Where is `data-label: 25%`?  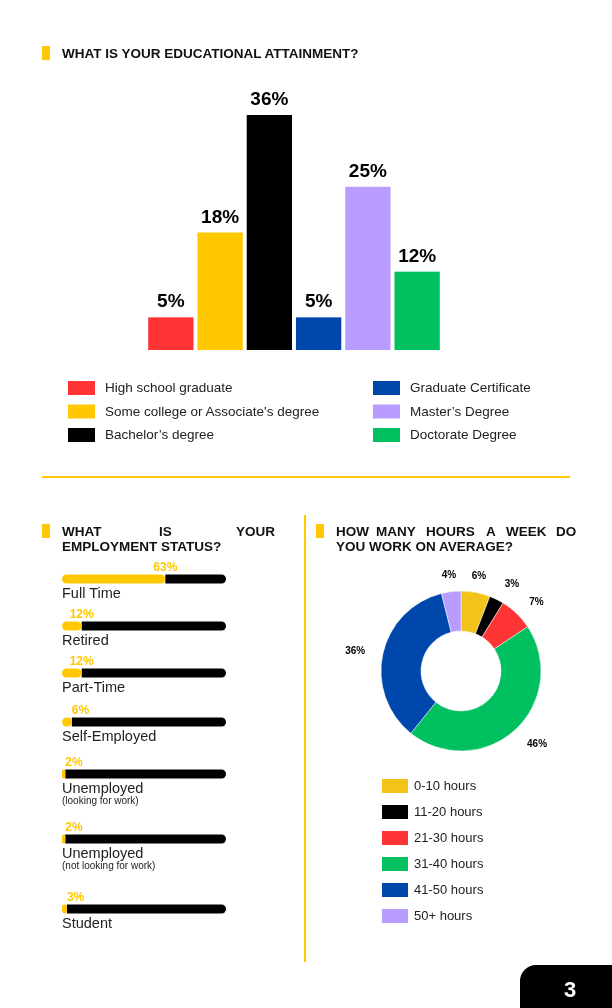
data-label: 25% is located at coordinates (367, 170).